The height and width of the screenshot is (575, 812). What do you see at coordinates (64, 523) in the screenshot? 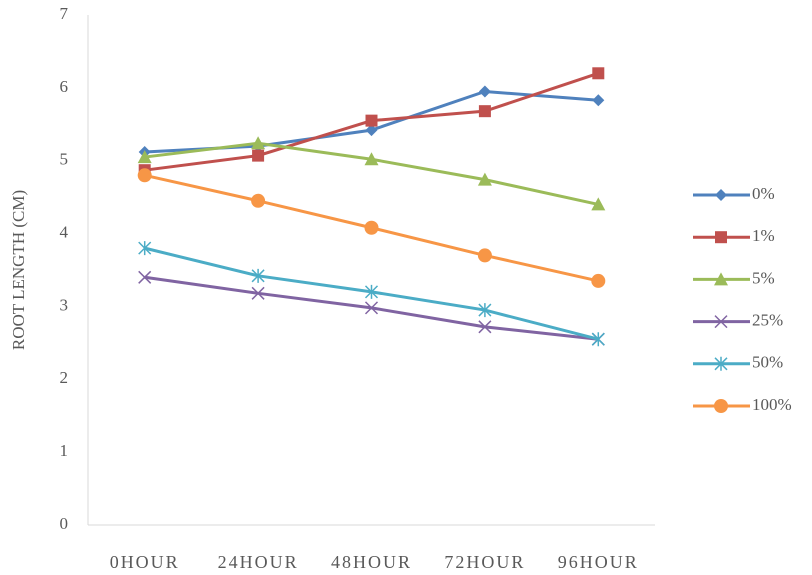
I see `y-tick-label: 0` at bounding box center [64, 523].